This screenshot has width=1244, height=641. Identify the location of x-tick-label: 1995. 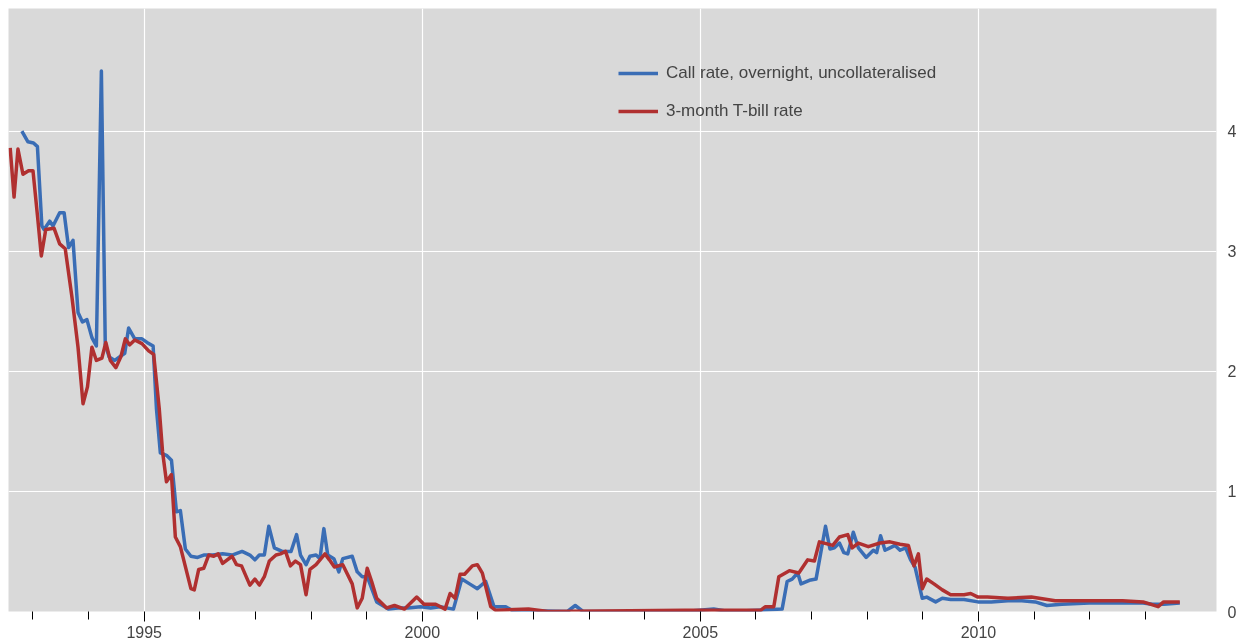
(144, 632).